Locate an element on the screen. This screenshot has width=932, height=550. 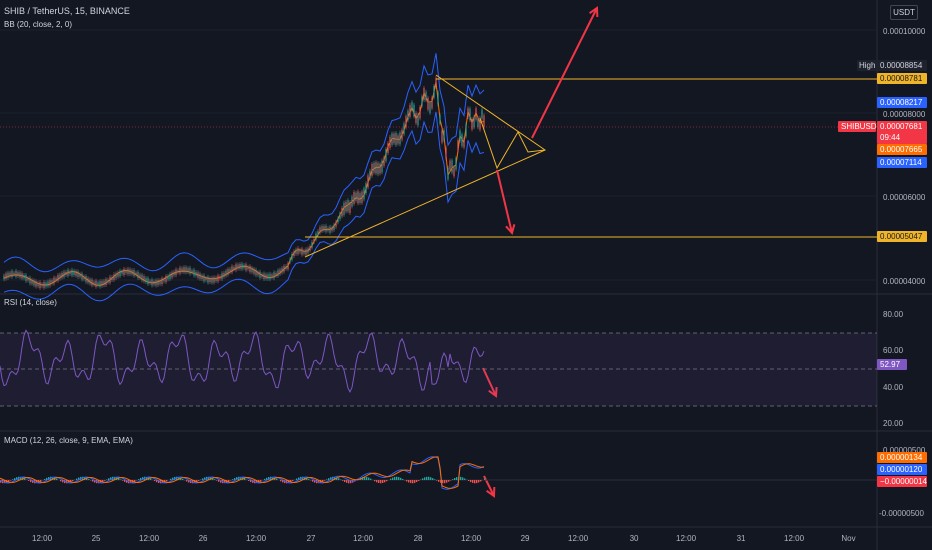
macd-tick: -0.00000500 is located at coordinates (901, 513).